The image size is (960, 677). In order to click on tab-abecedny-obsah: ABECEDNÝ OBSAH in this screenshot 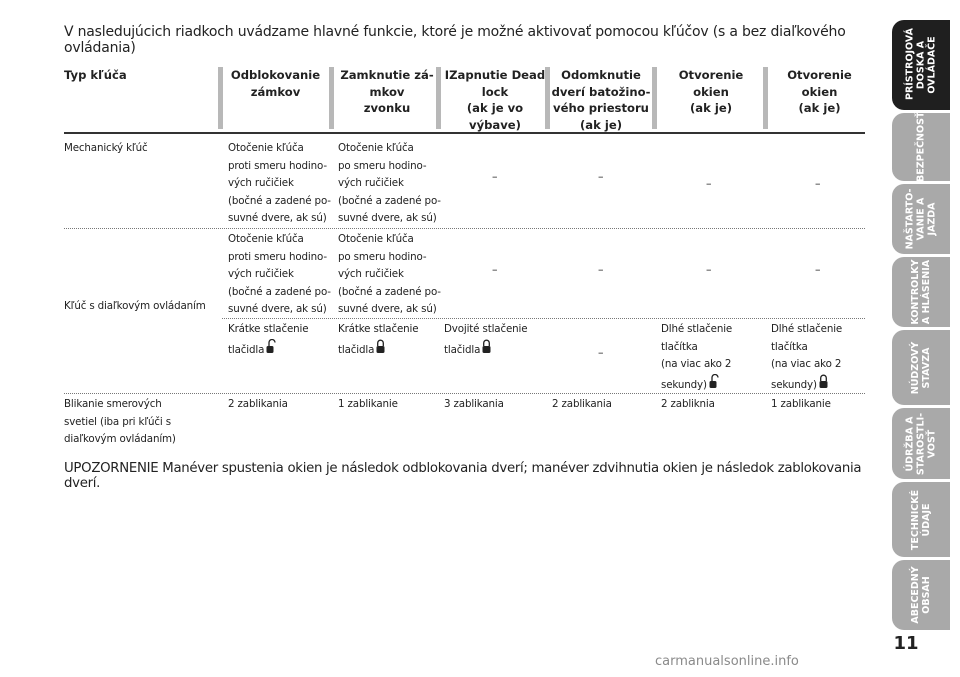, I will do `click(921, 595)`.